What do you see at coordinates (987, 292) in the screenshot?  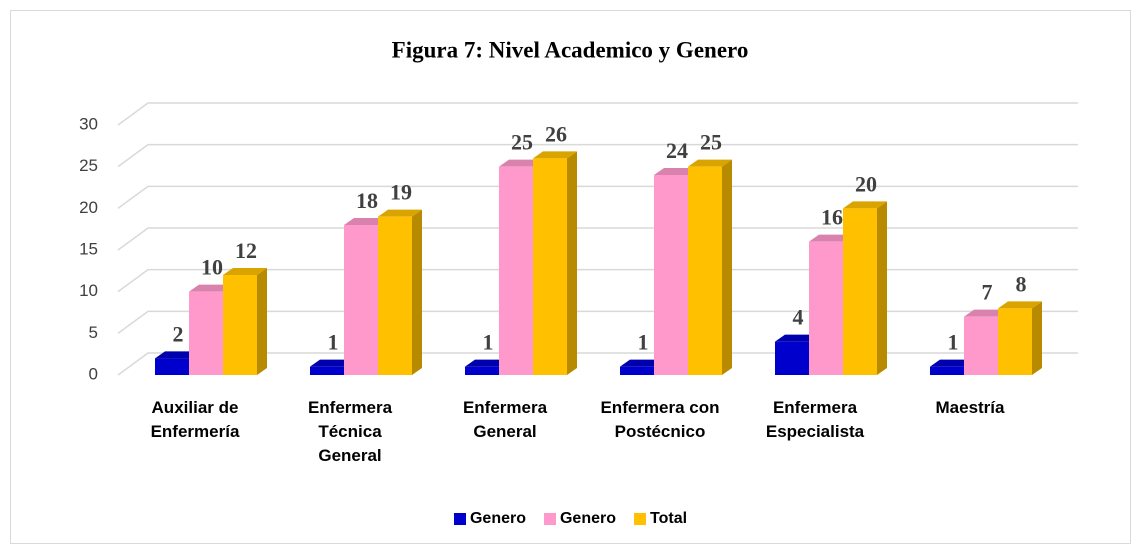 I see `data-label: 7` at bounding box center [987, 292].